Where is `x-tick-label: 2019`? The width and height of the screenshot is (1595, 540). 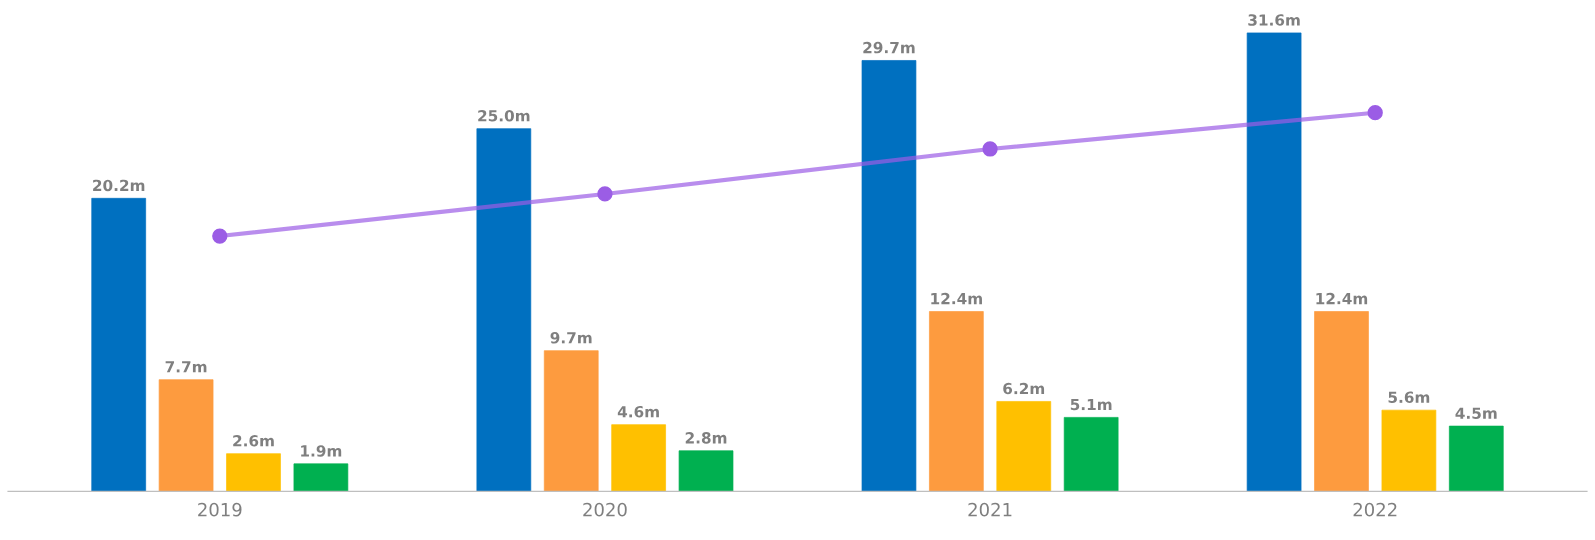 x-tick-label: 2019 is located at coordinates (220, 509).